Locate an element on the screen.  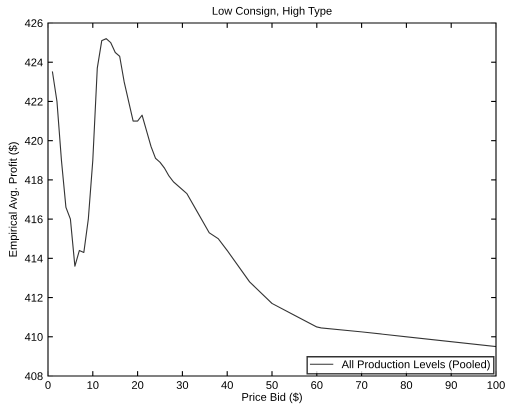
y-tick-label: 416 is located at coordinates (33, 219).